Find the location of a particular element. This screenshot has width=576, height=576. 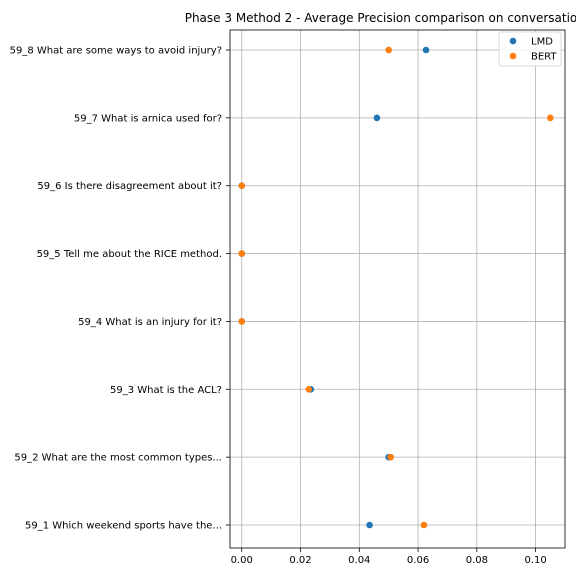

y-tick-label: 59_7 What is arnica used for? is located at coordinates (148, 118).